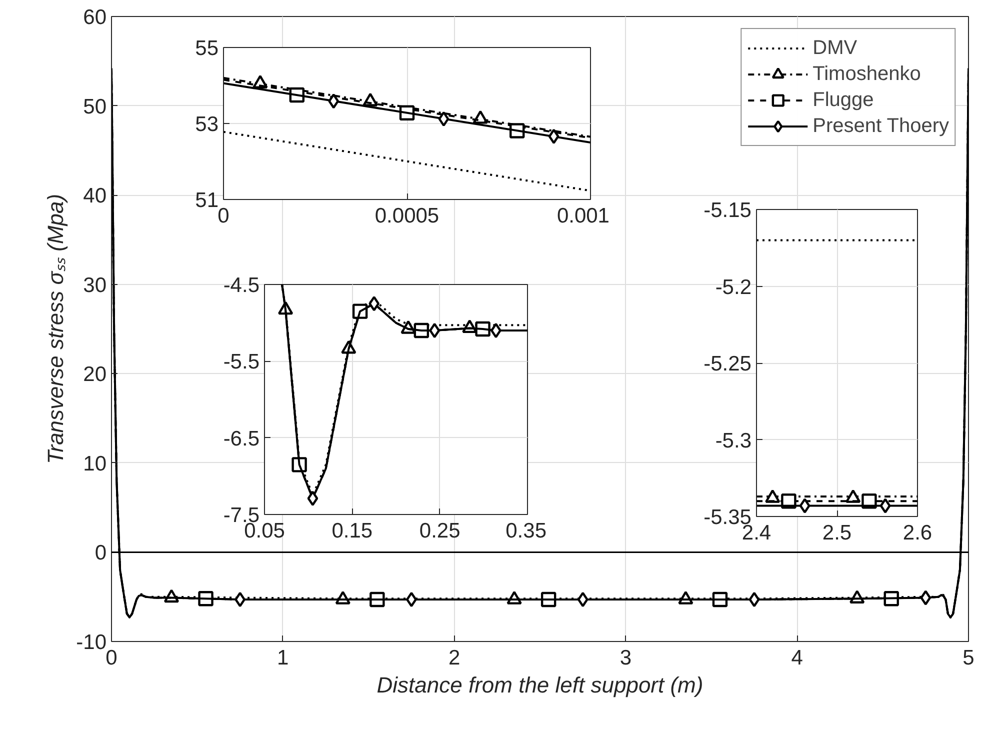 The height and width of the screenshot is (754, 987). I want to click on y-tick-label: -5.3, so click(733, 440).